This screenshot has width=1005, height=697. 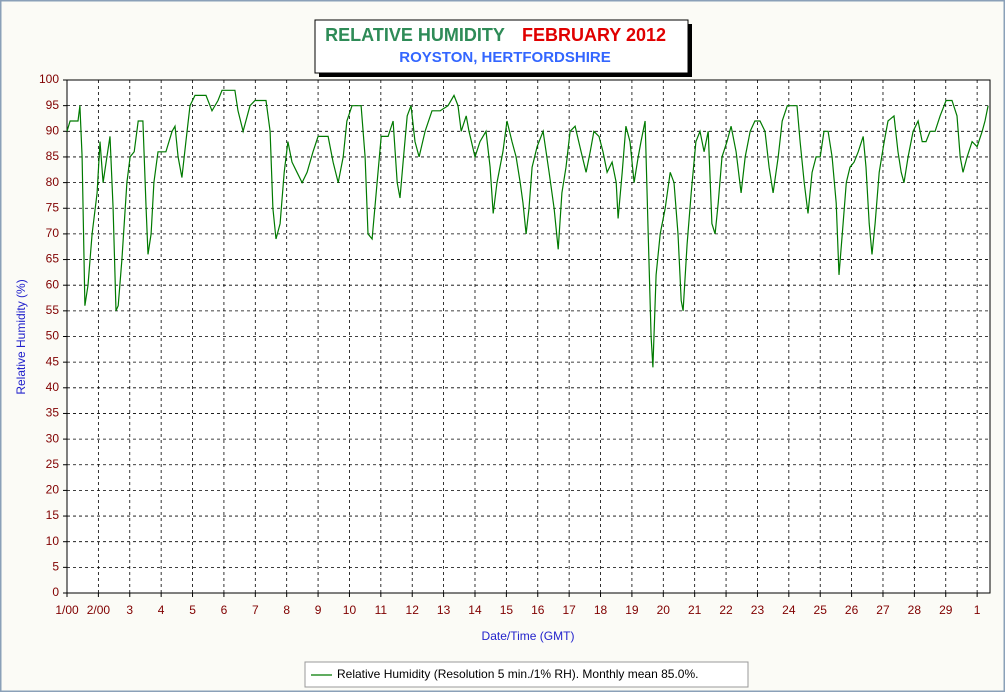 What do you see at coordinates (538, 610) in the screenshot?
I see `x-tick-label: 16` at bounding box center [538, 610].